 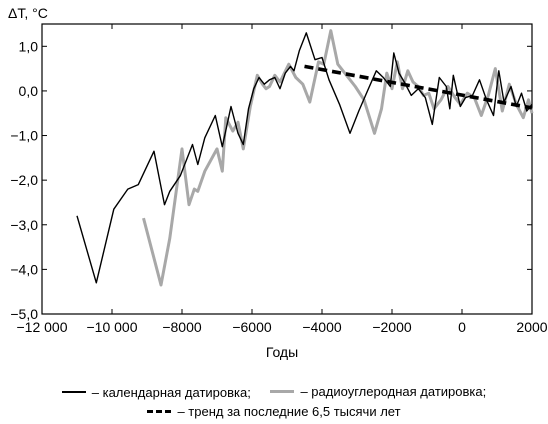 What do you see at coordinates (28, 13) in the screenshot?
I see `y-axis-title: ΔT, °C` at bounding box center [28, 13].